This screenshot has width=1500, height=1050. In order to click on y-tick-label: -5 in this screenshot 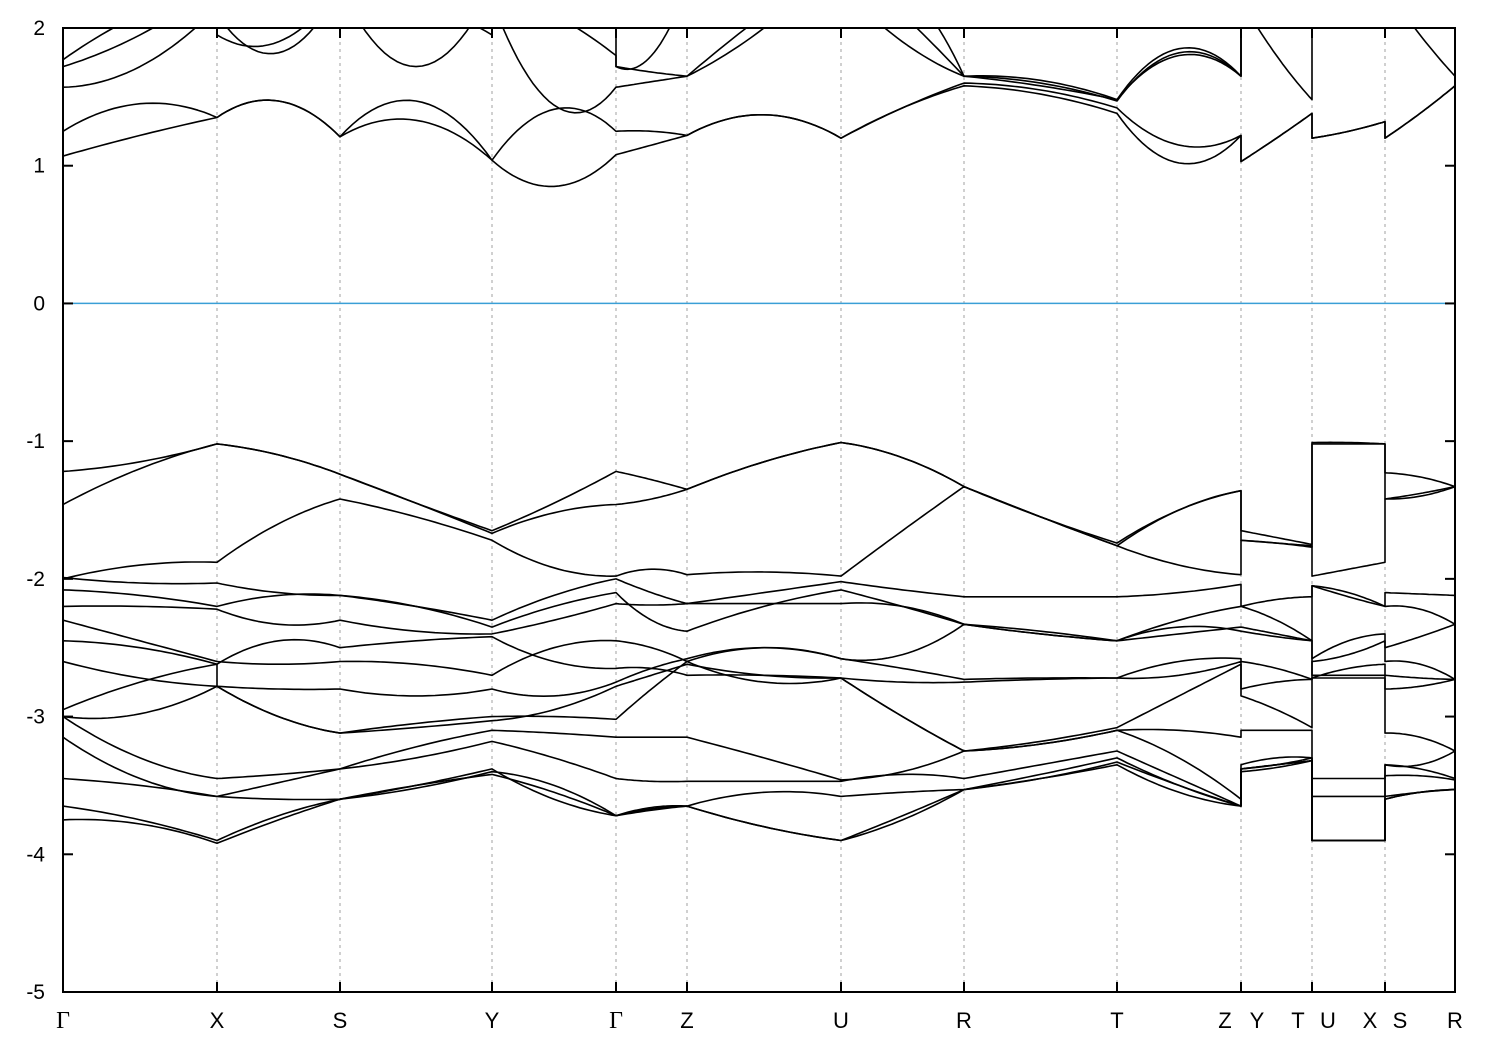, I will do `click(35, 992)`.